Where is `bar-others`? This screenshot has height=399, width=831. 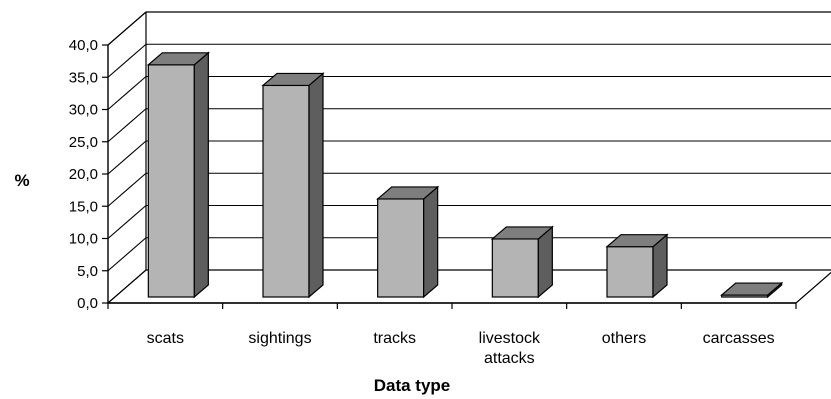 bar-others is located at coordinates (637, 266).